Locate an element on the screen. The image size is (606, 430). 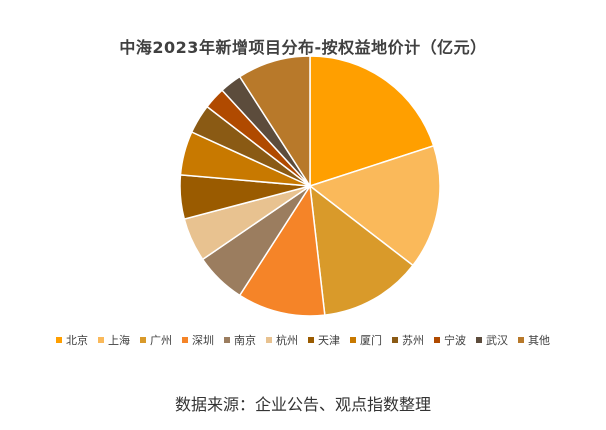
legend-item-北京: 北京 is located at coordinates (72, 340).